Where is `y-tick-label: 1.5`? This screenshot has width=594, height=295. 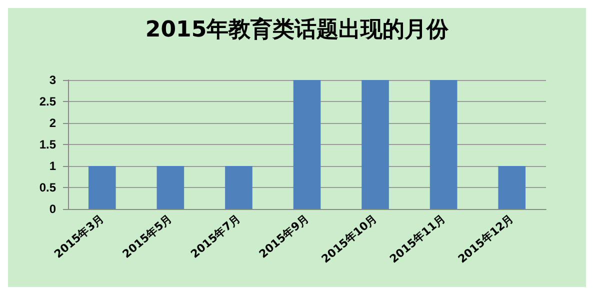
y-tick-label: 1.5 is located at coordinates (47, 145).